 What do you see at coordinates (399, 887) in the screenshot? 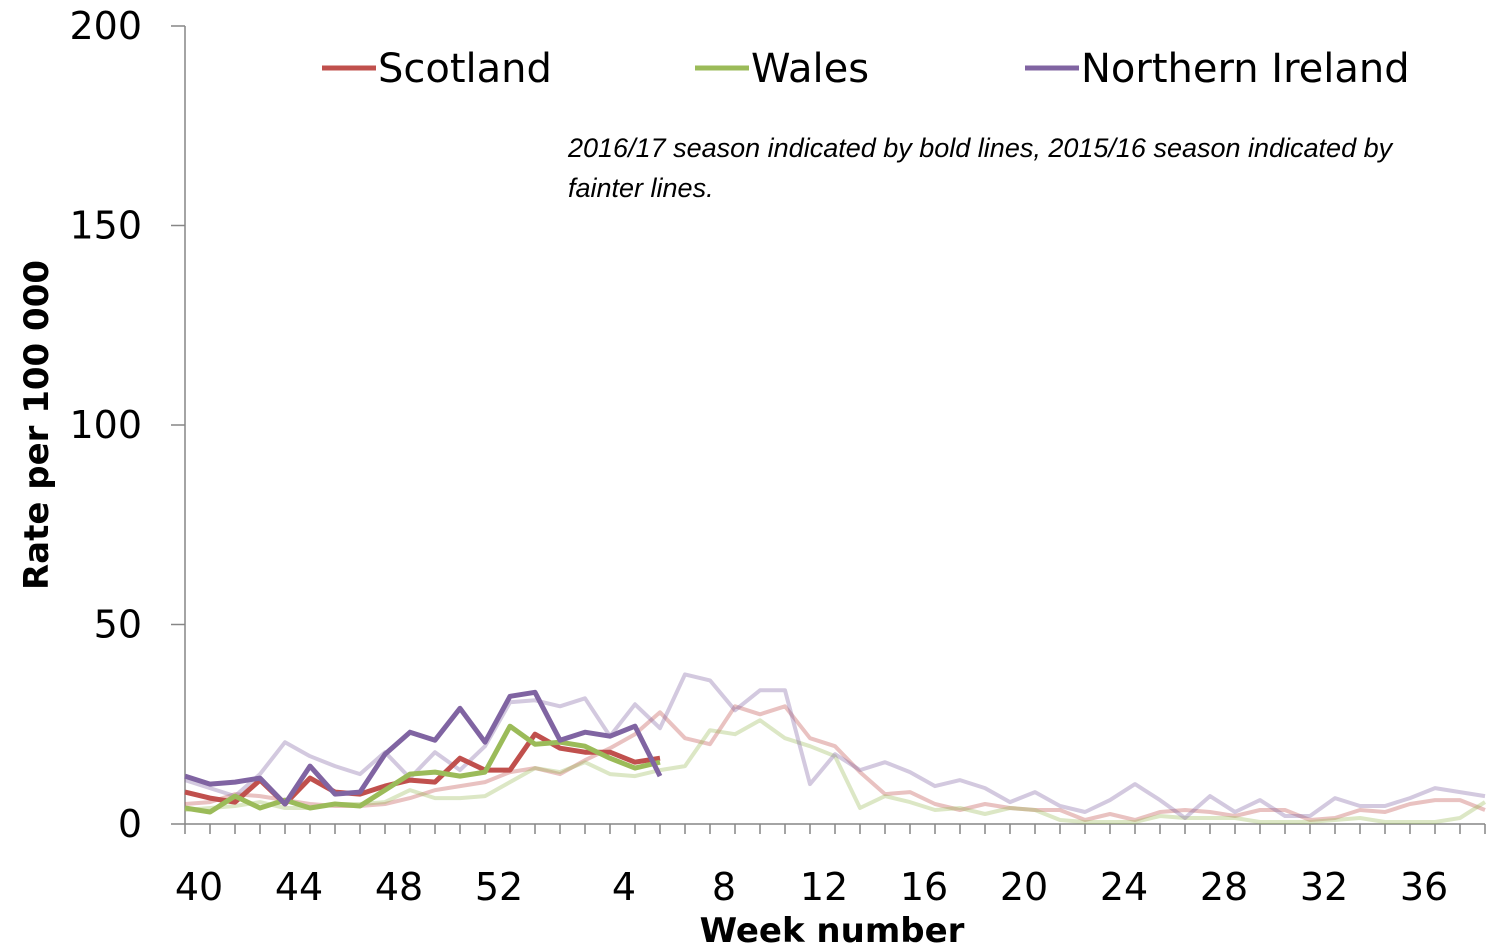
I see `x-tick-label: 48` at bounding box center [399, 887].